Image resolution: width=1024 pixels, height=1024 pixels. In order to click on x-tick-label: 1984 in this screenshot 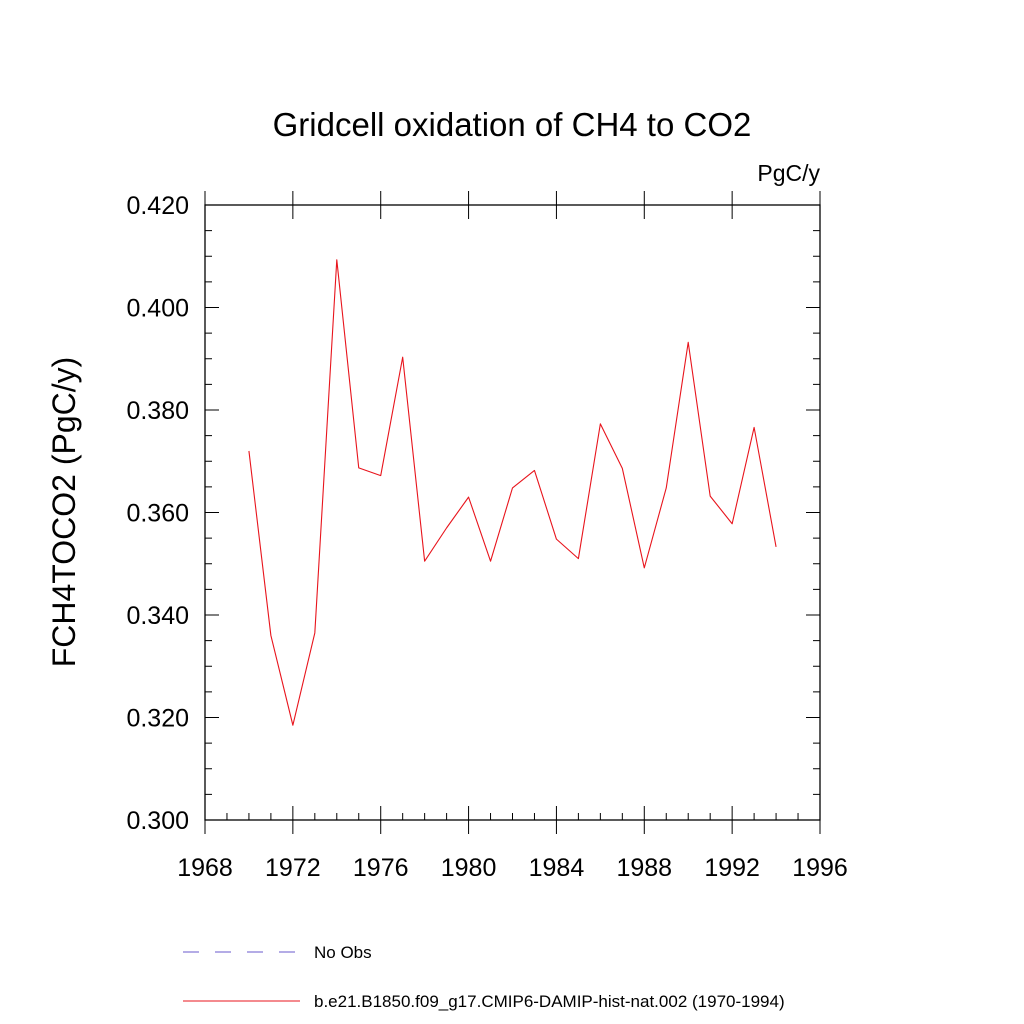, I will do `click(557, 868)`.